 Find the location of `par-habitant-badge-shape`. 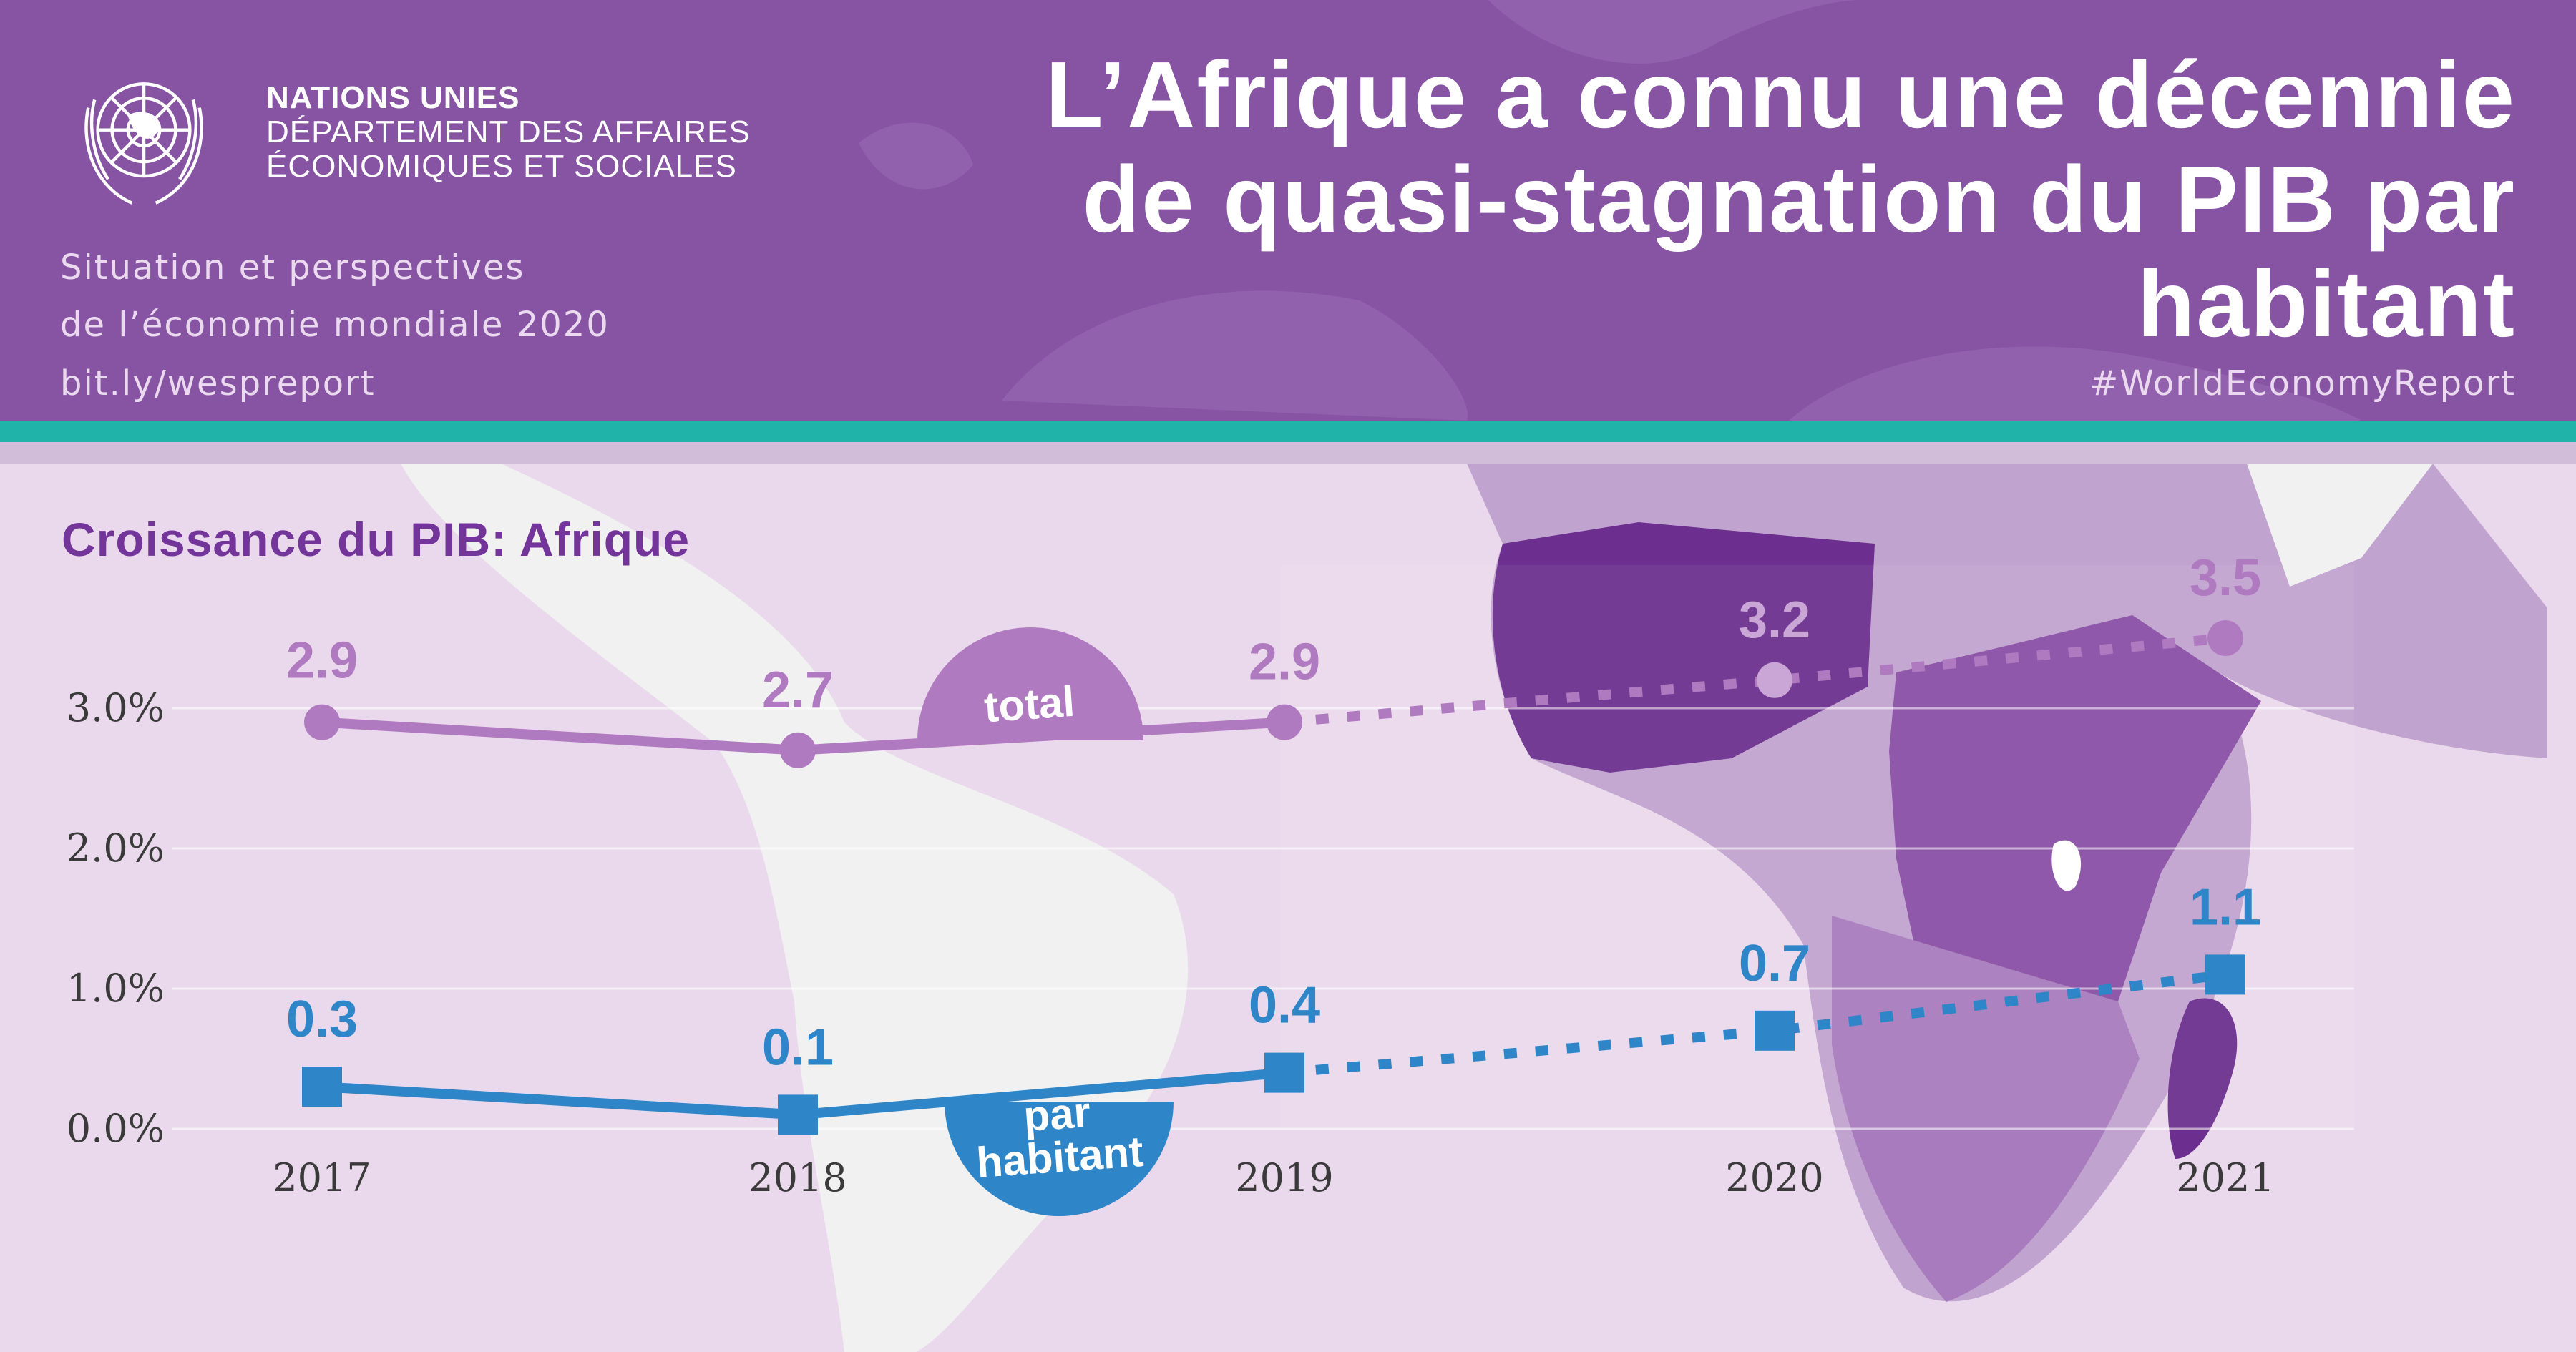

par-habitant-badge-shape is located at coordinates (1059, 1159).